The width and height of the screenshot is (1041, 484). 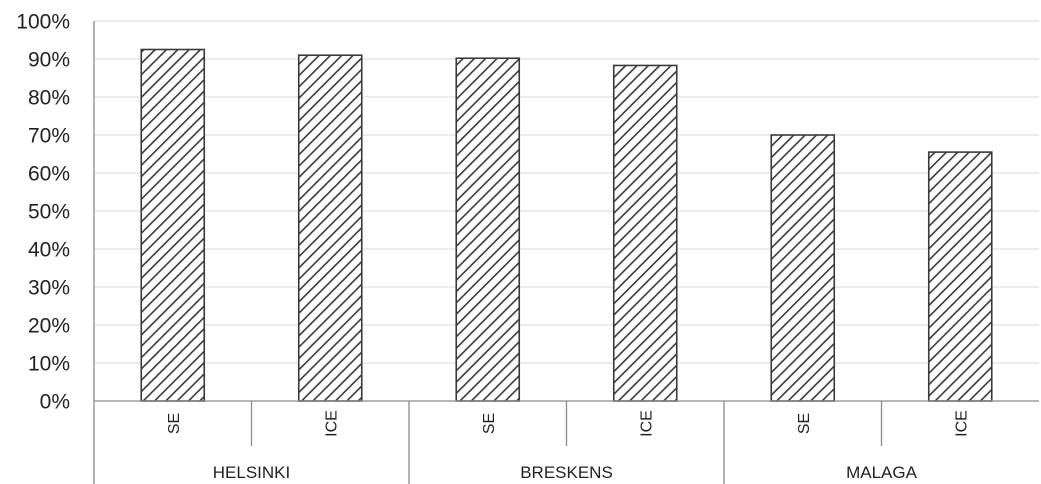 What do you see at coordinates (49, 174) in the screenshot?
I see `y-tick-label: 60%` at bounding box center [49, 174].